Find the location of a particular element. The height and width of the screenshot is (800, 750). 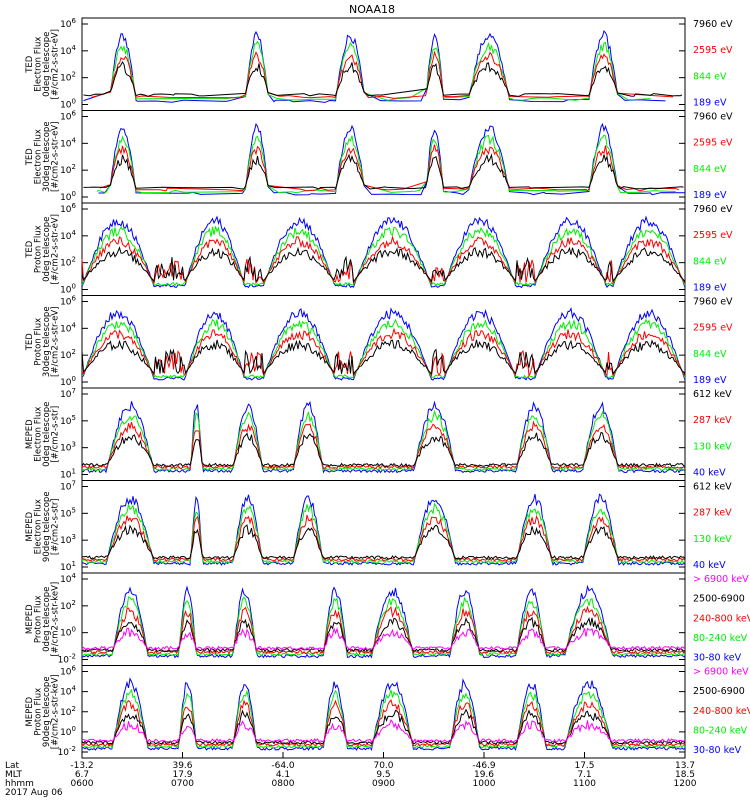

x-tick-lat: -64.0 is located at coordinates (283, 766).